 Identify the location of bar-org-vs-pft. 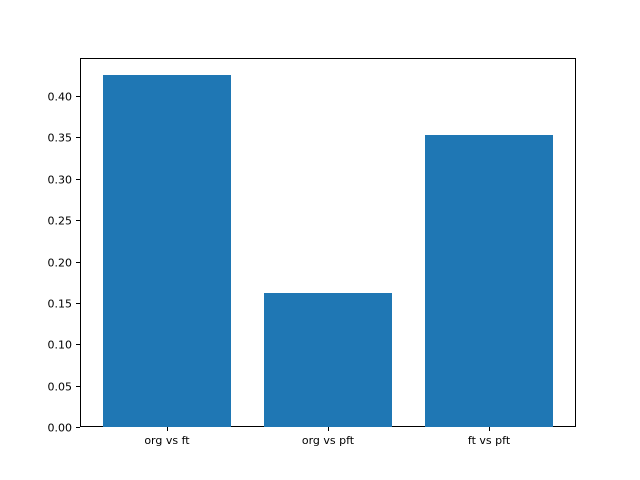
(328, 360).